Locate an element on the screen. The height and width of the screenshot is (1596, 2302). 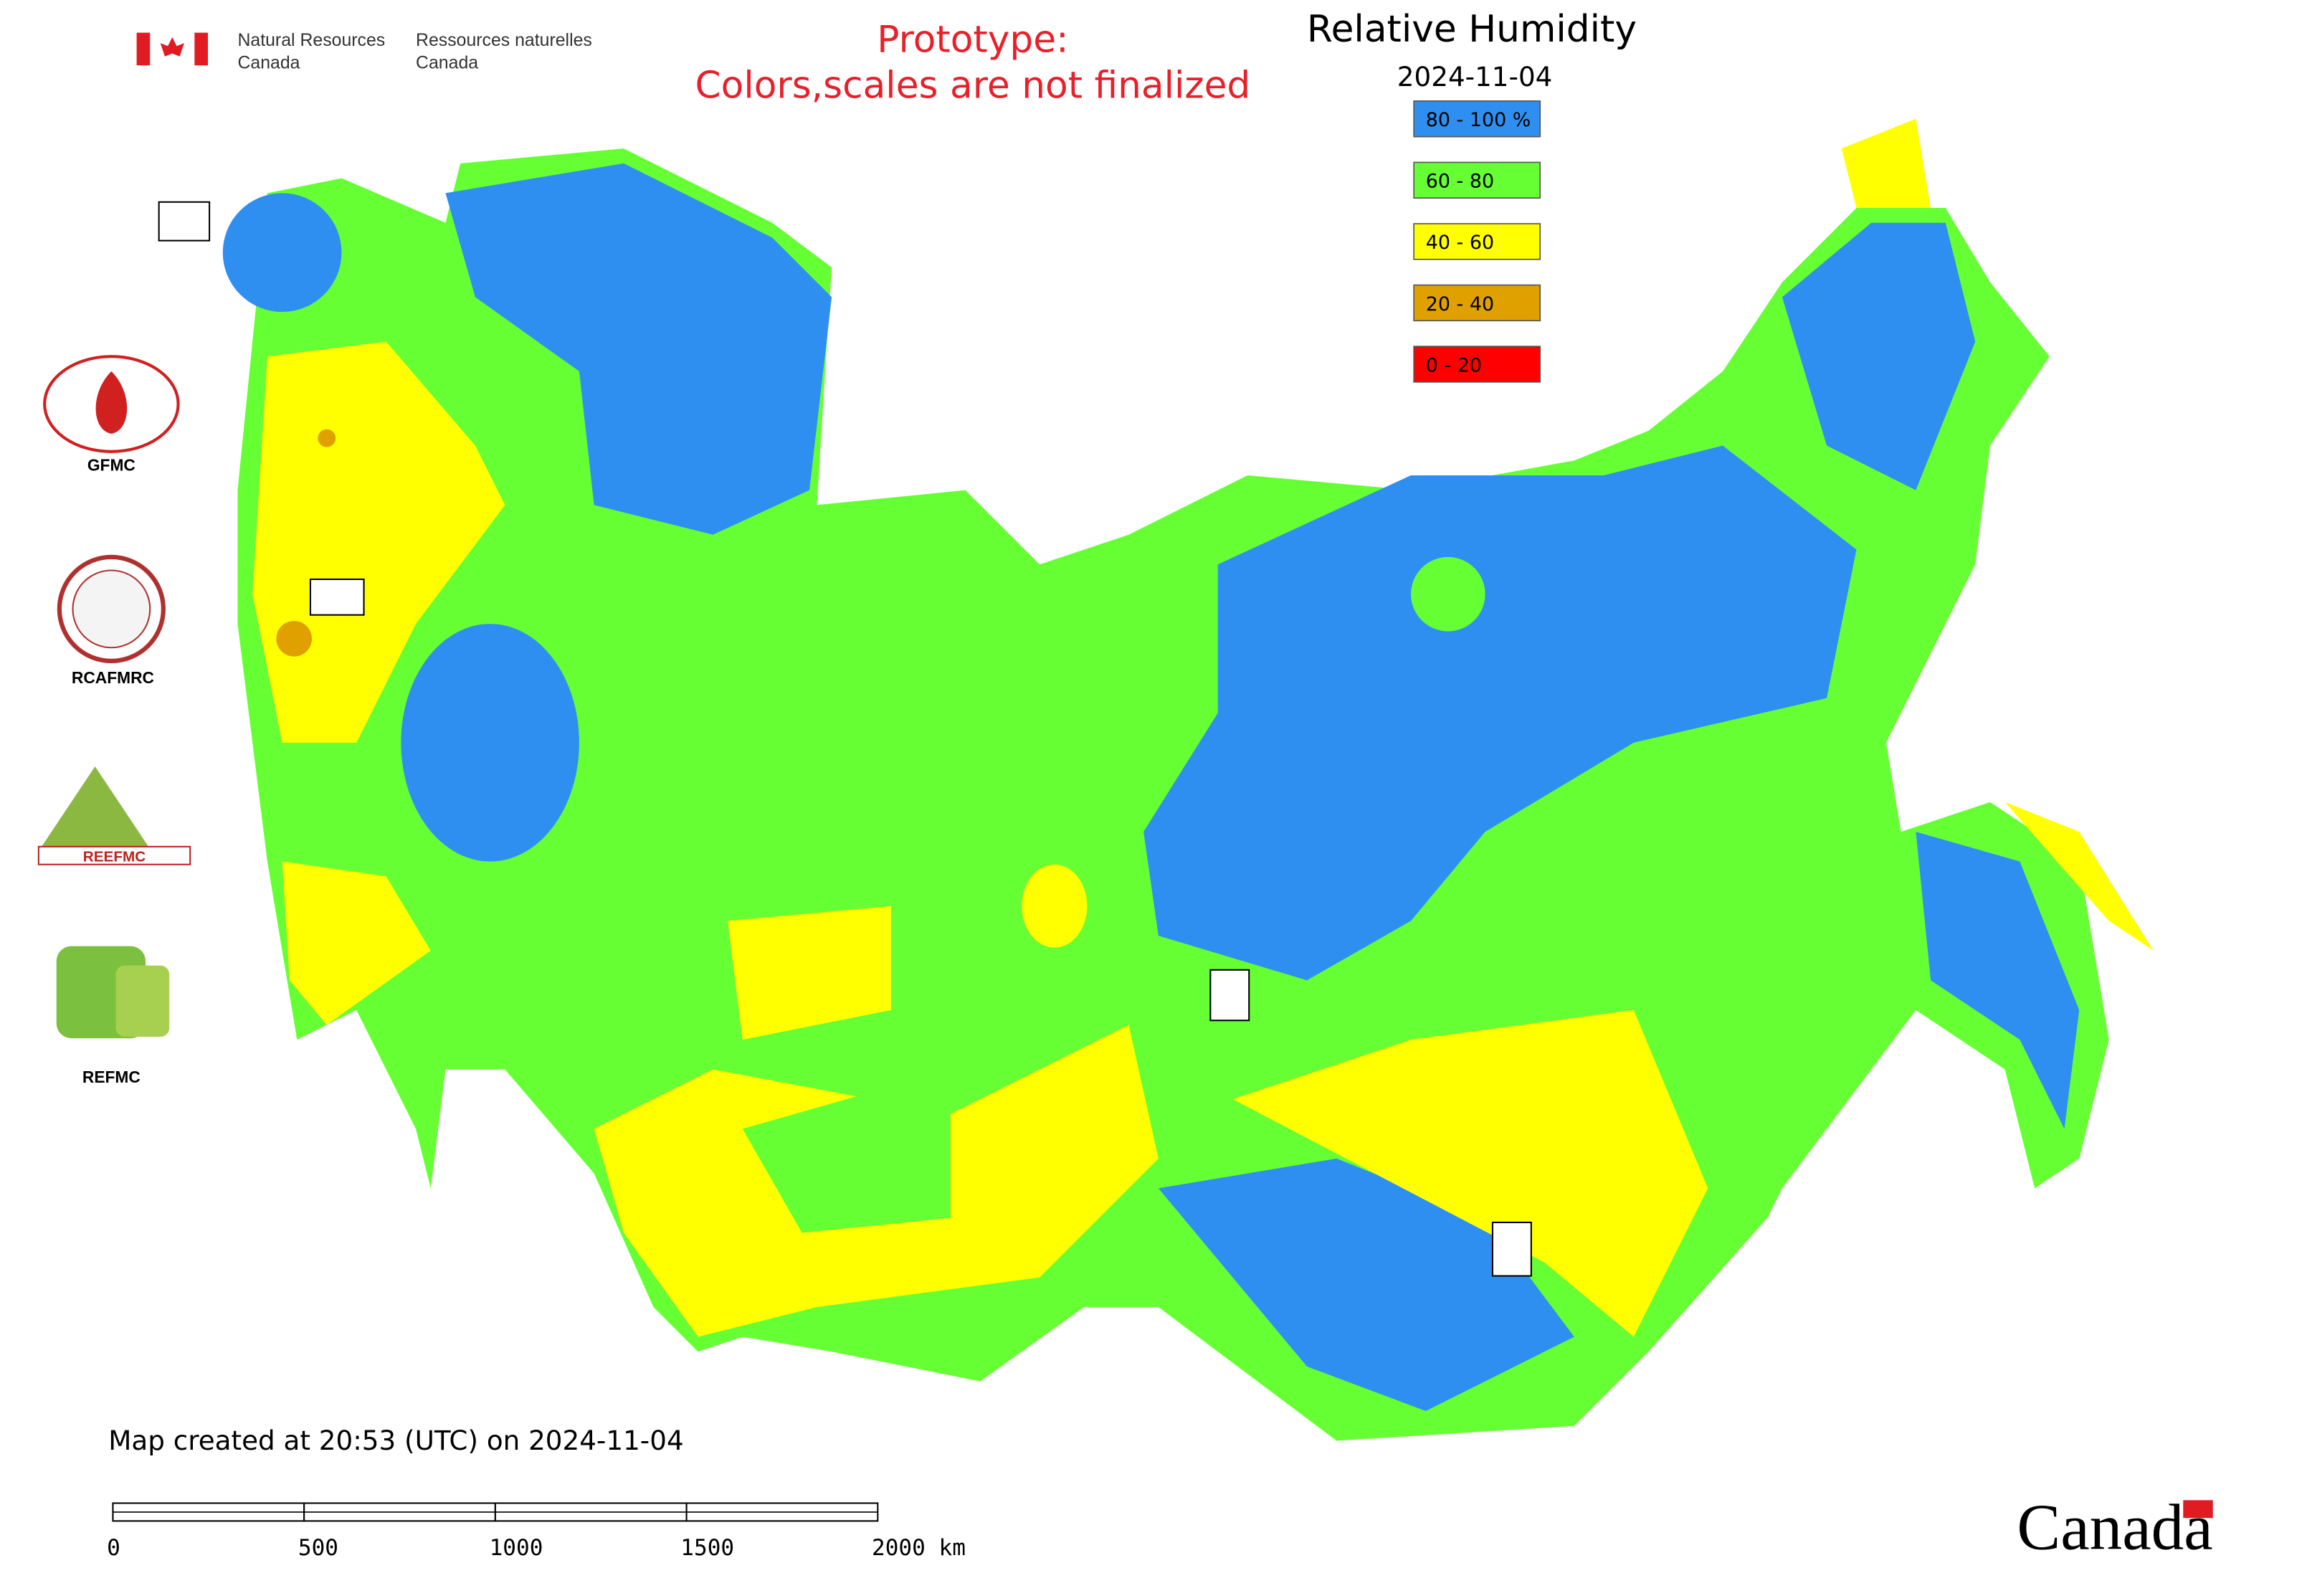
logo-label: RCAFMRC is located at coordinates (113, 677).